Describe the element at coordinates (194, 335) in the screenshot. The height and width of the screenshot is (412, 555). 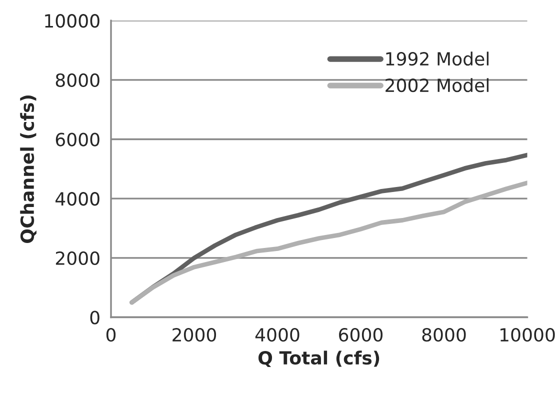
I see `x-tick-label: 2000` at that location.